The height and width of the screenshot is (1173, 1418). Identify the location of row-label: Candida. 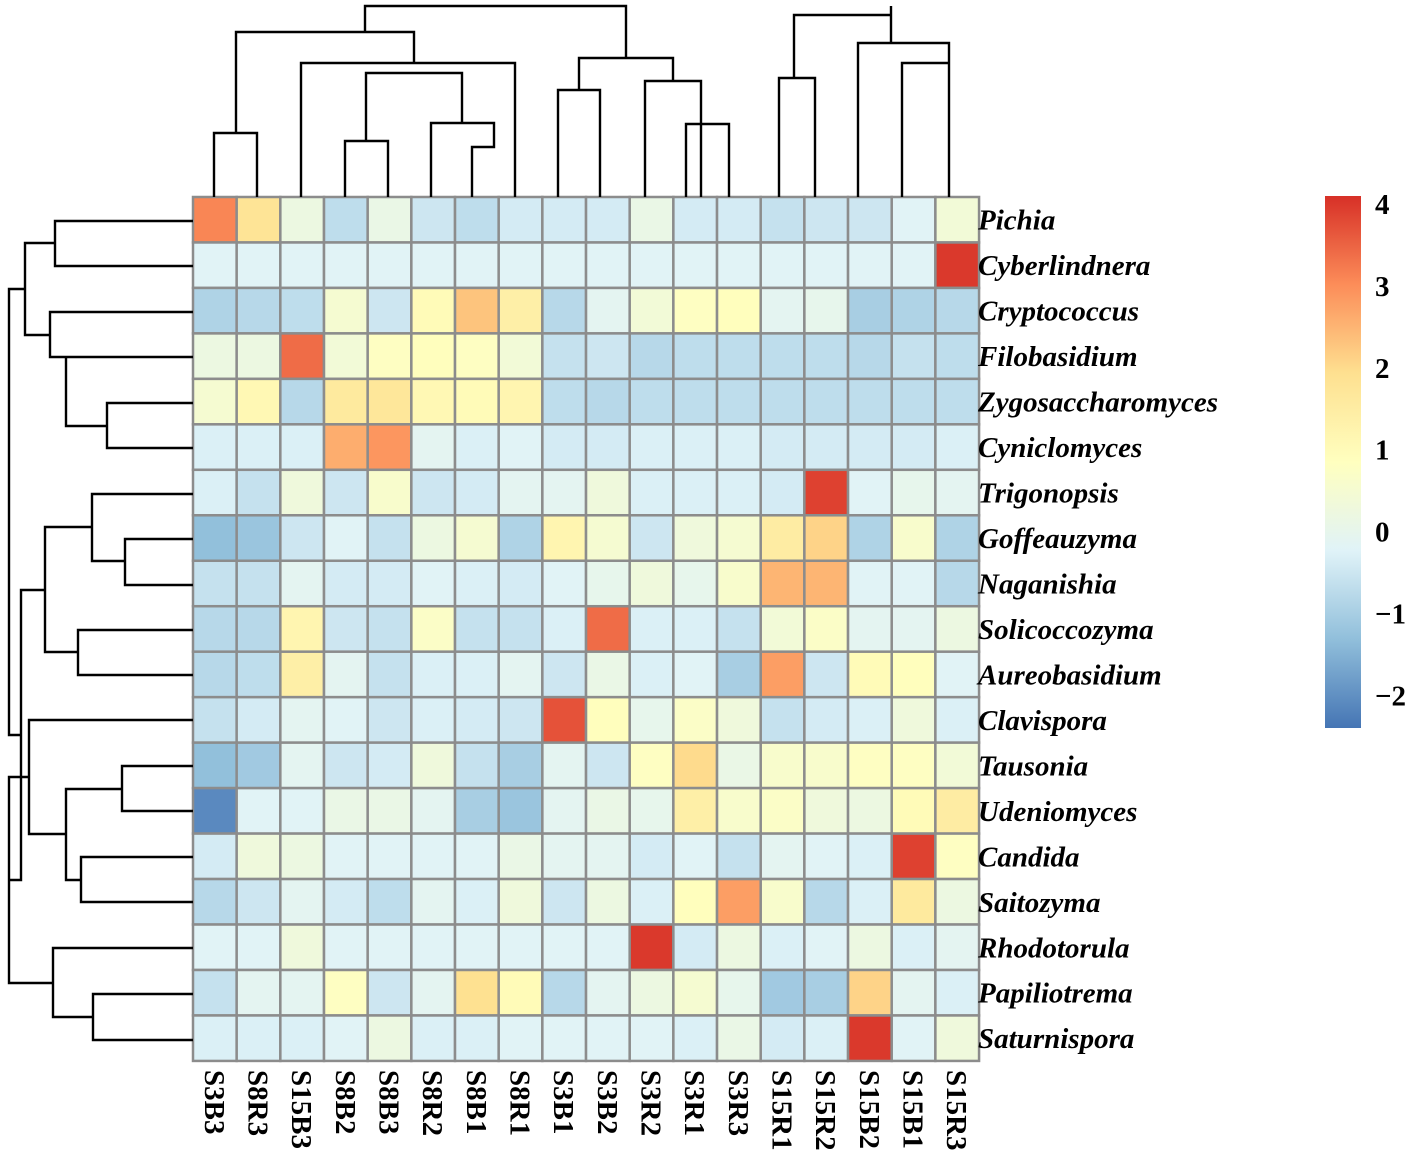
(1029, 857).